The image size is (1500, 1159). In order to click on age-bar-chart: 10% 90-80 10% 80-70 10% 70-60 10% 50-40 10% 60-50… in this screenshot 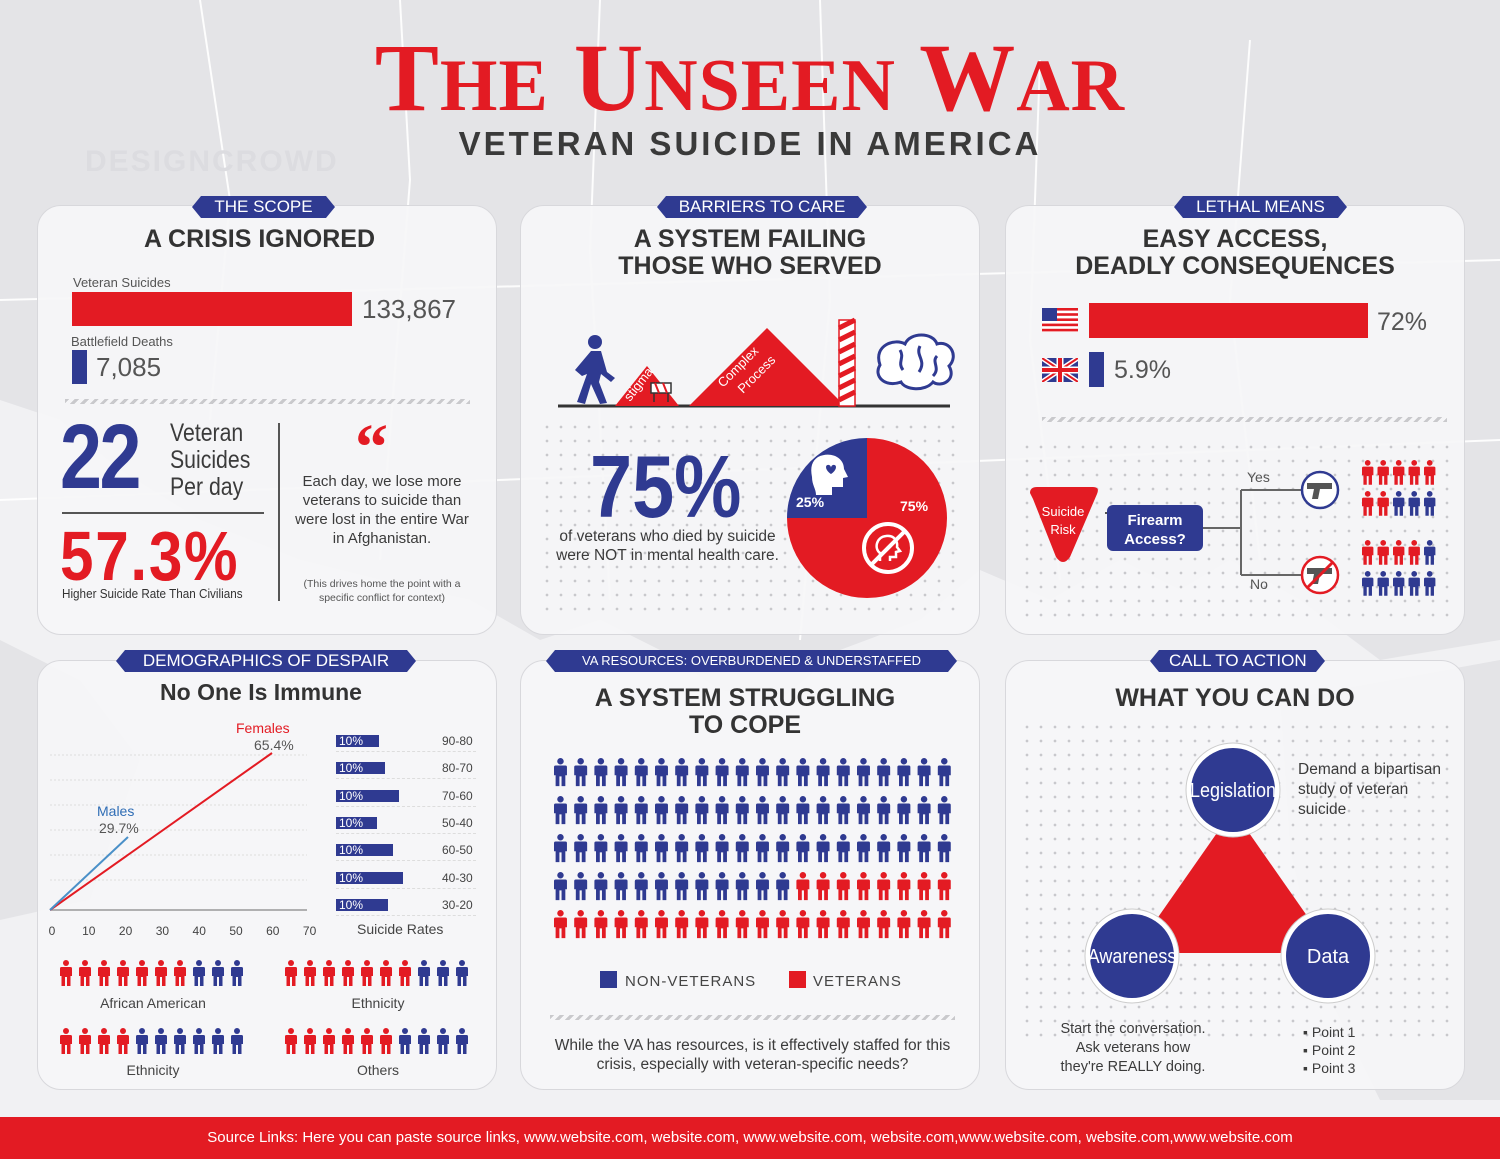, I will do `click(408, 827)`.